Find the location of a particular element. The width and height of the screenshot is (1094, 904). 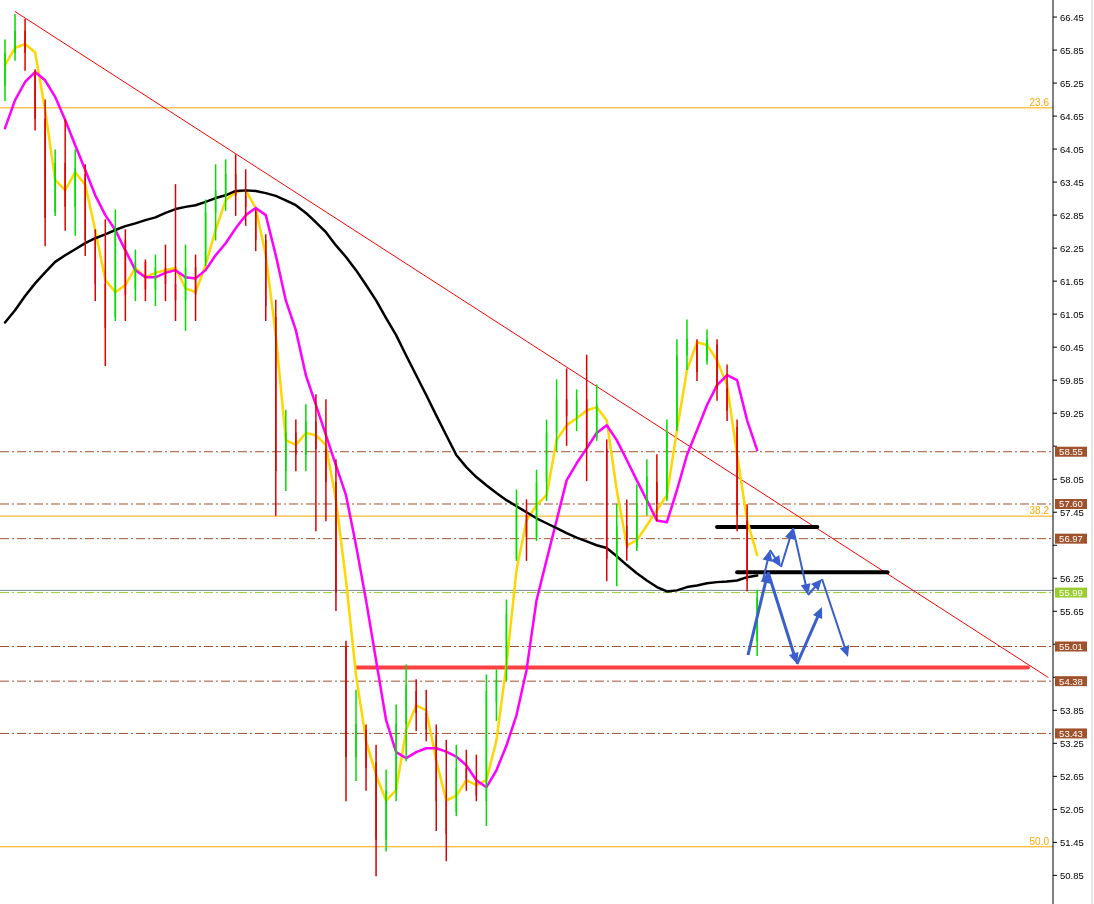

y-tick-label: 55.65 is located at coordinates (1072, 612).